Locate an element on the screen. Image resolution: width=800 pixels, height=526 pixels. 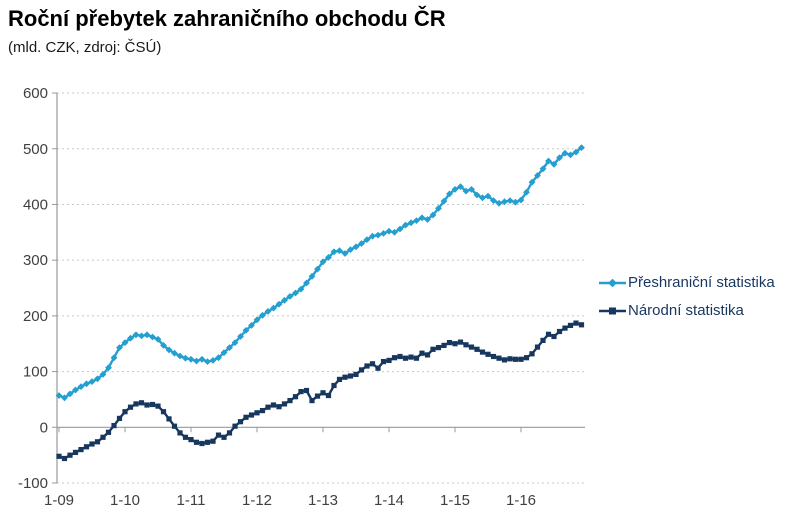
y-tick-label: 100 is located at coordinates (35, 372).